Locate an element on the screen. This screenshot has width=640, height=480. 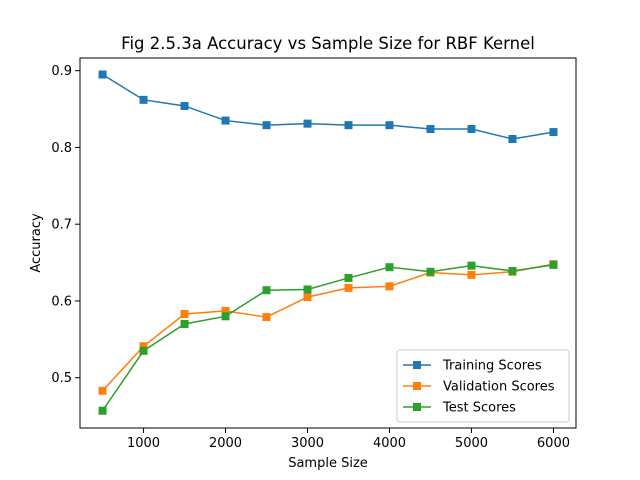
y-tick-label: 0.9 is located at coordinates (61, 71).